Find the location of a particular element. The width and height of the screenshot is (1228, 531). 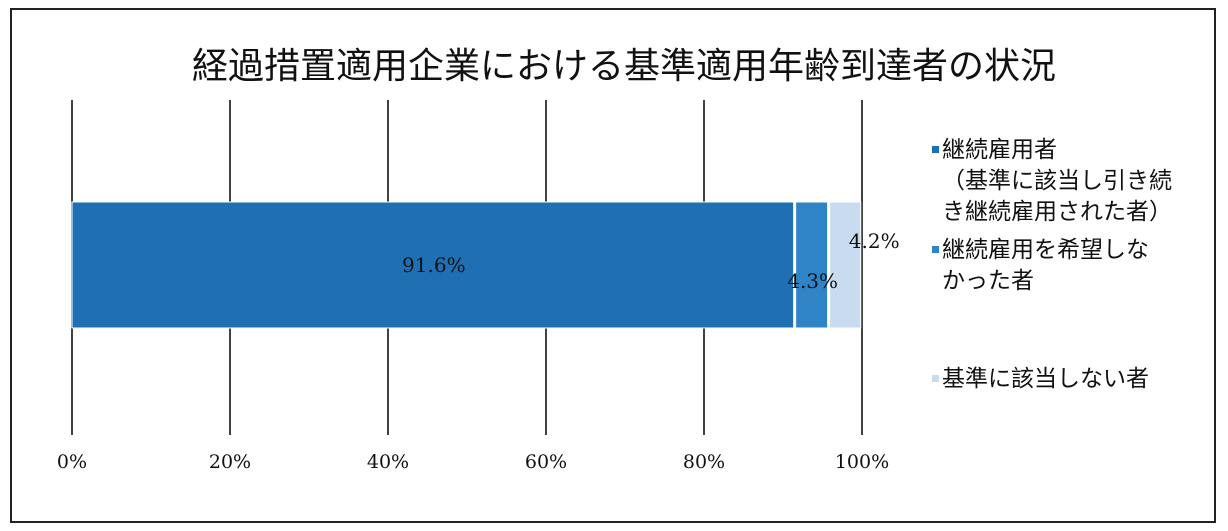

legend-label: かった者 is located at coordinates (988, 281).